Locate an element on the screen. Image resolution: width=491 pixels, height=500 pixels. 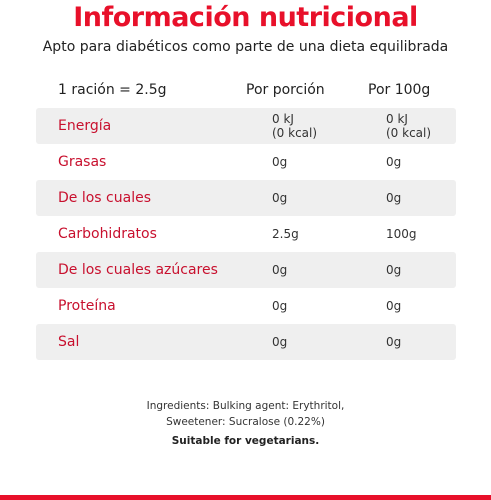
nutrient-name-cell: Grasas is located at coordinates (163, 162).